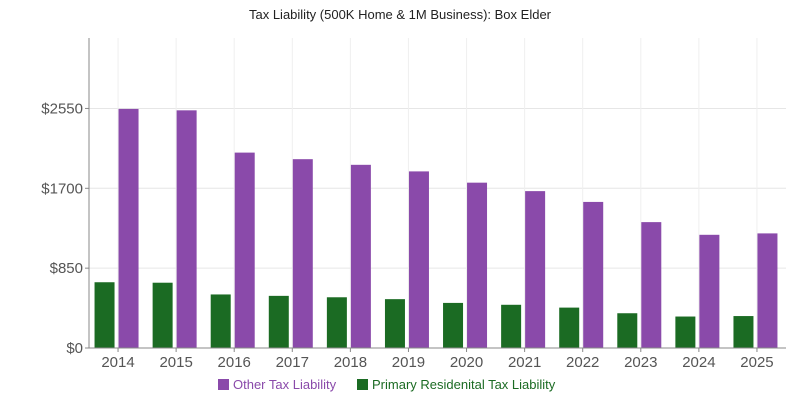 This screenshot has width=800, height=403. I want to click on other-tax-bar-2021, so click(535, 269).